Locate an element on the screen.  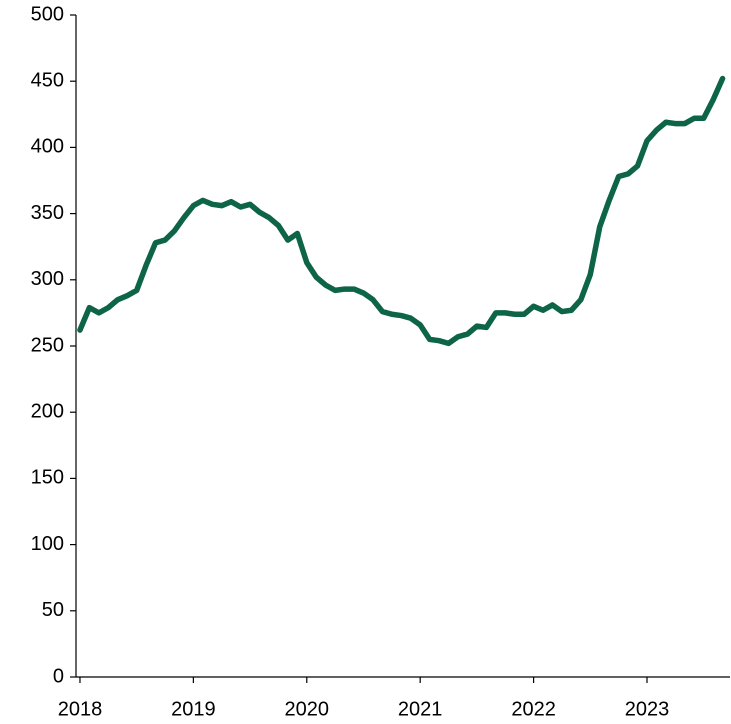
y-tick-label: 150 is located at coordinates (47, 478).